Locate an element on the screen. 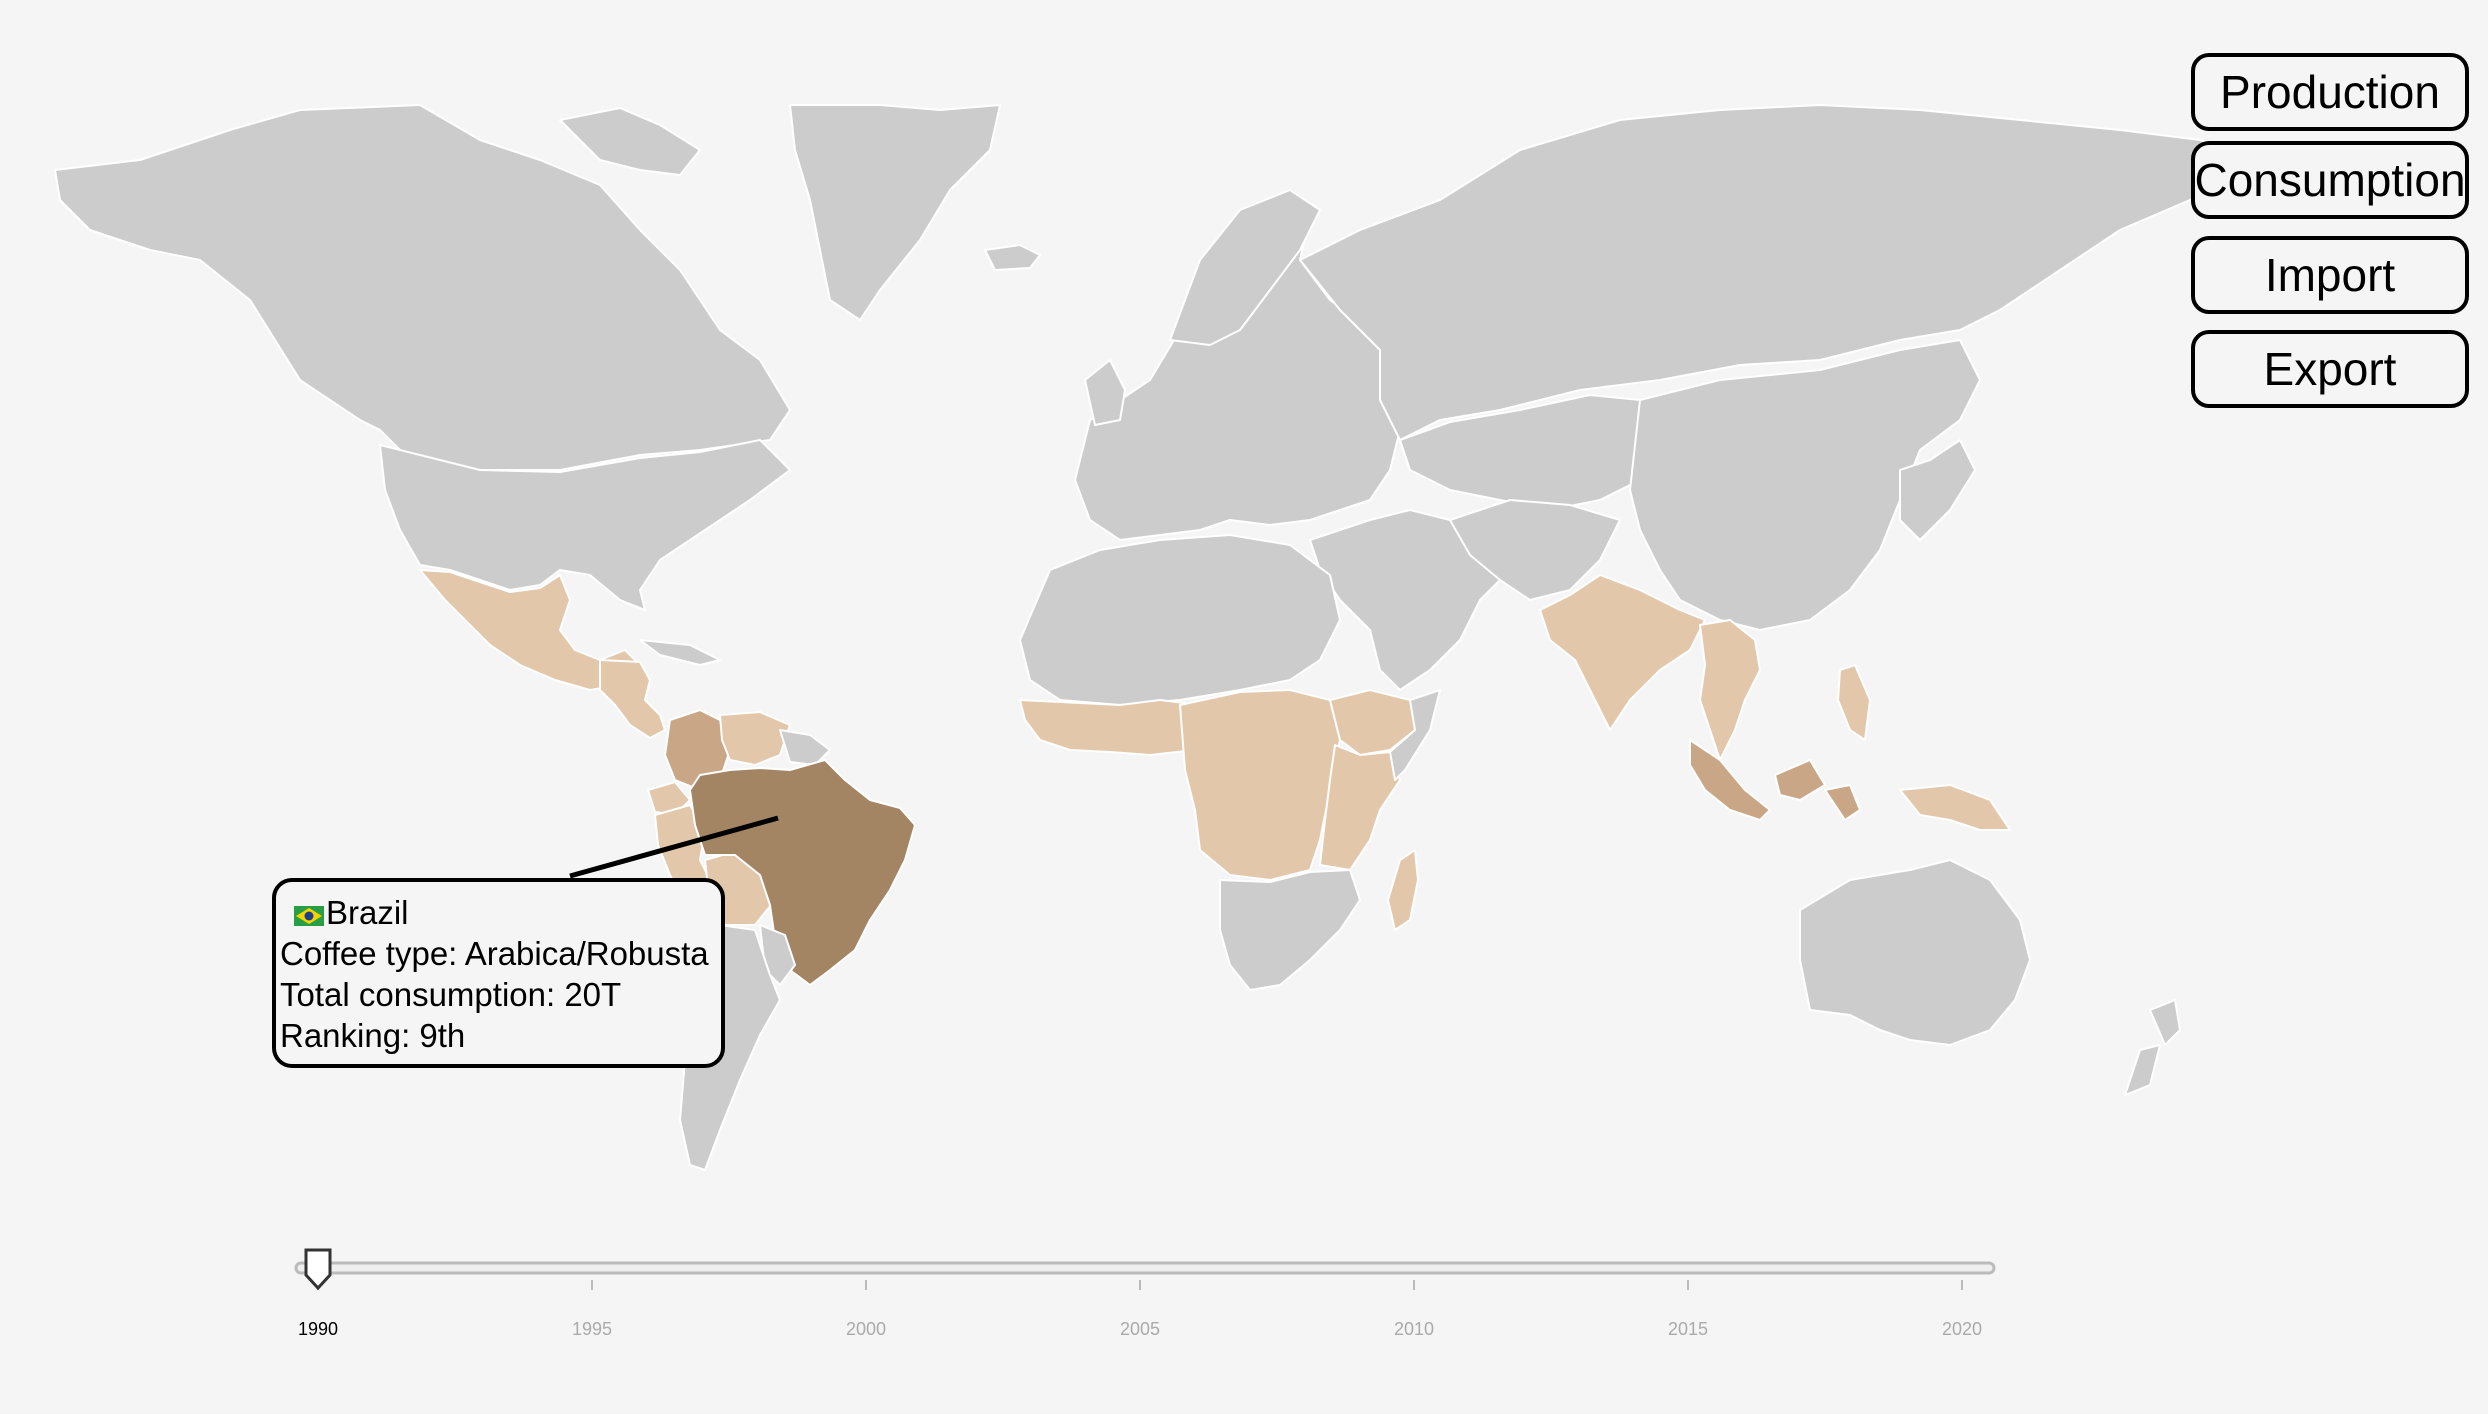  country-new-zealand is located at coordinates (2152, 1047).